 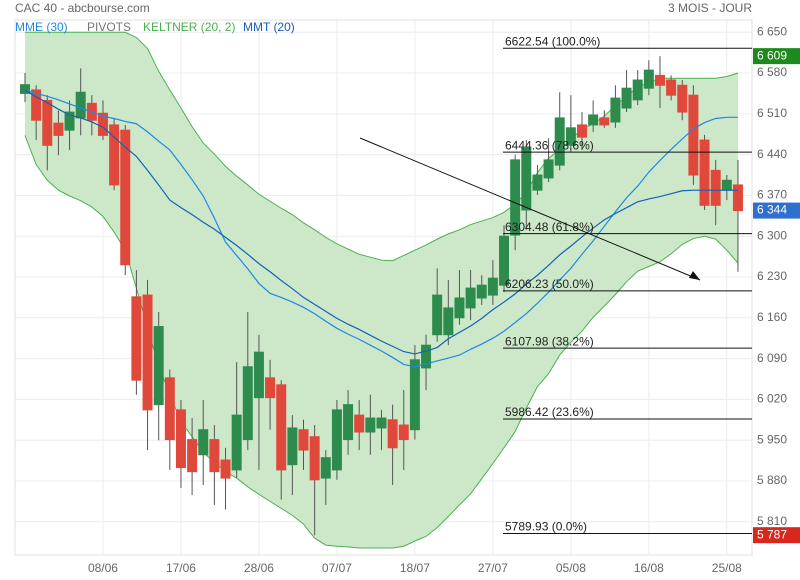 What do you see at coordinates (694, 275) in the screenshot?
I see `trend-arrow-head` at bounding box center [694, 275].